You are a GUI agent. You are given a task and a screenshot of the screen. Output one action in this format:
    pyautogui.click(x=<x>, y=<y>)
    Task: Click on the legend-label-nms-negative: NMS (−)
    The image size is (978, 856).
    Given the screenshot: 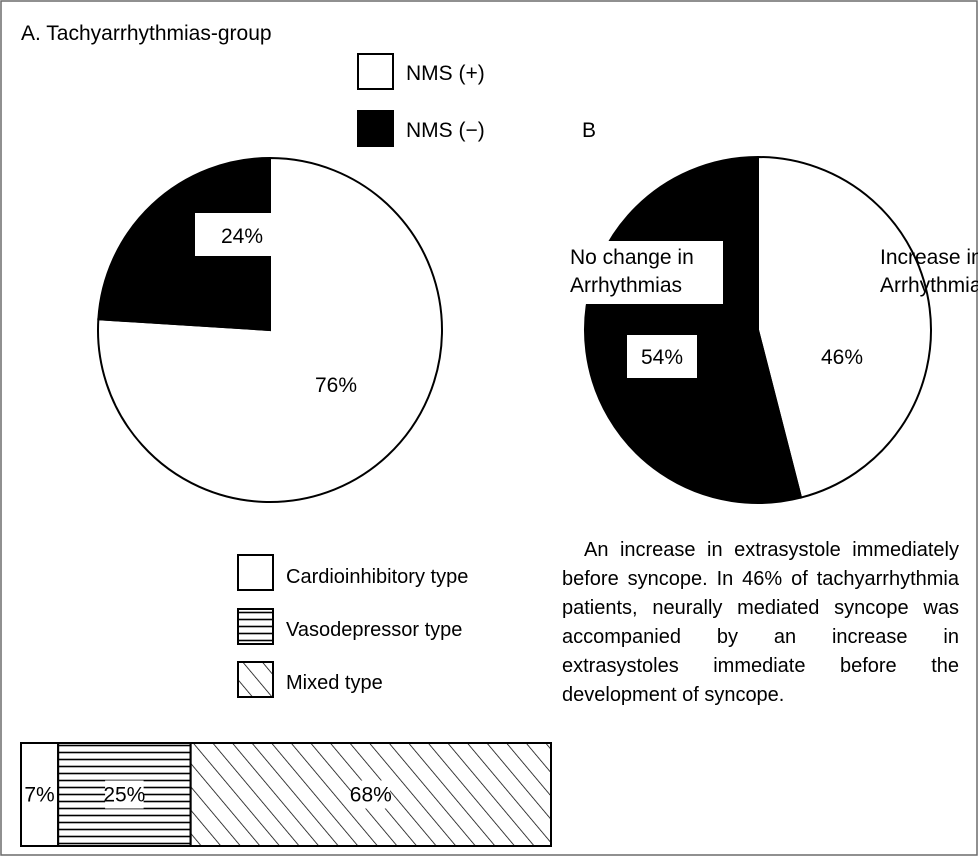 What is the action you would take?
    pyautogui.click(x=445, y=130)
    